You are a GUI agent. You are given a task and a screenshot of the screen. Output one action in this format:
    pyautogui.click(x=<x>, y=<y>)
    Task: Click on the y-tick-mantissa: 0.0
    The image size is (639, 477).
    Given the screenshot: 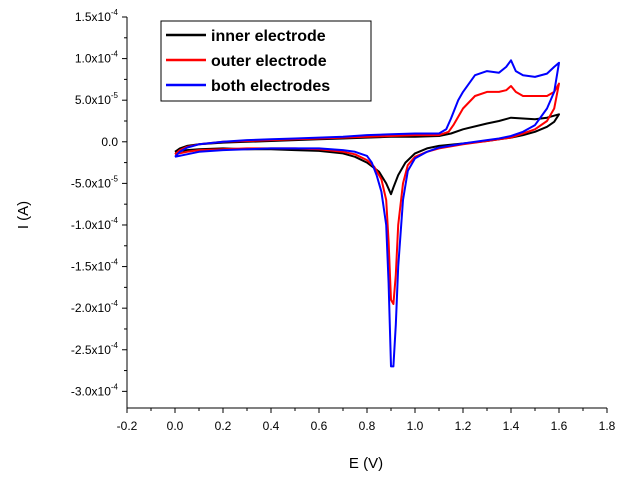 What is the action you would take?
    pyautogui.click(x=109, y=142)
    